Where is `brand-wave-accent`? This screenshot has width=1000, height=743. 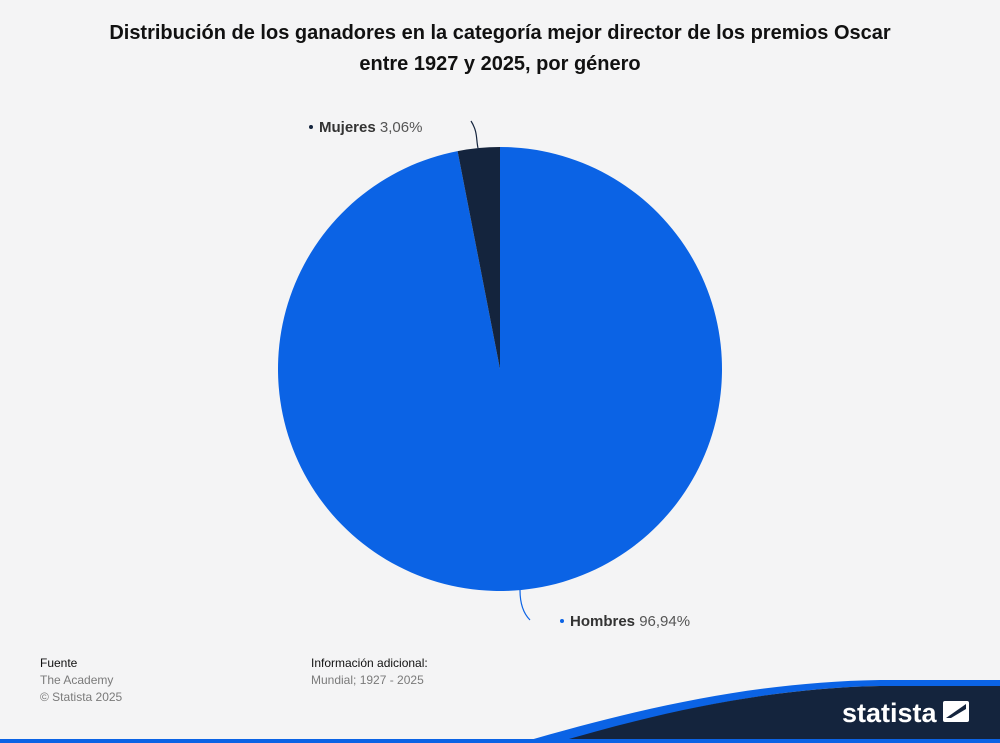 brand-wave-accent is located at coordinates (760, 711).